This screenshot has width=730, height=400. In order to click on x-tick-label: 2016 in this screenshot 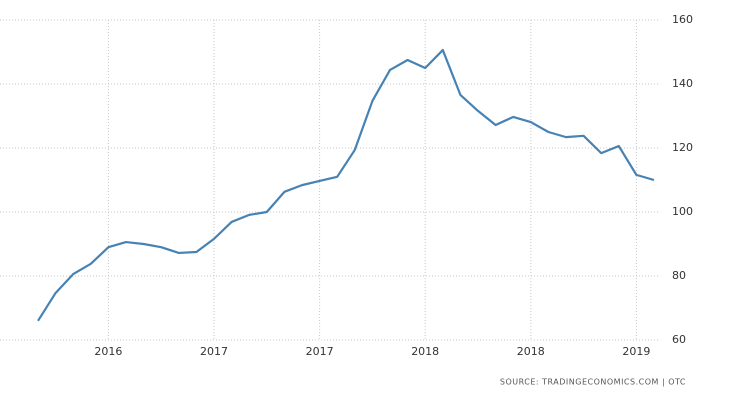, I will do `click(108, 351)`.